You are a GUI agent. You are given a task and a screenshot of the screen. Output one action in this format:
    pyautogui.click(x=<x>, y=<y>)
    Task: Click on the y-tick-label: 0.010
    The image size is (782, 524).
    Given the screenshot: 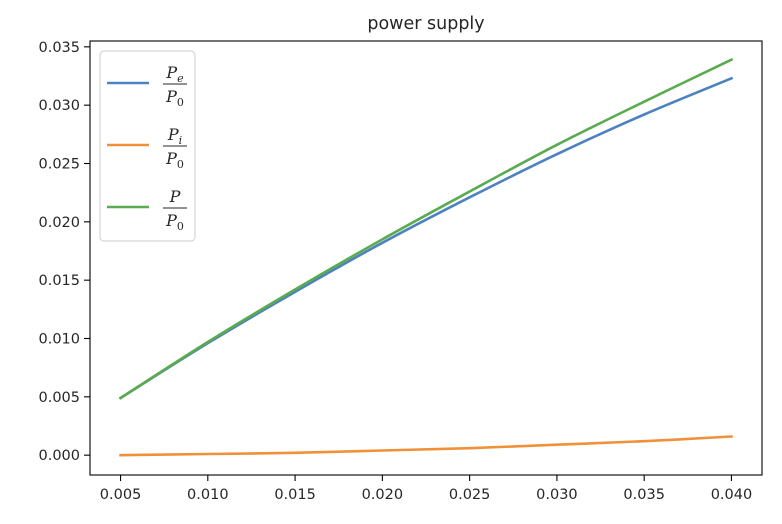 What is the action you would take?
    pyautogui.click(x=59, y=340)
    